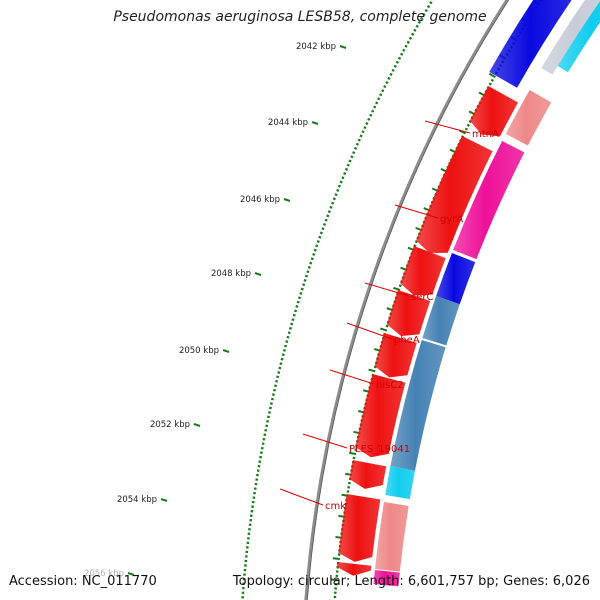  What do you see at coordinates (83, 581) in the screenshot?
I see `accession-label: Accession: NC_011770` at bounding box center [83, 581].